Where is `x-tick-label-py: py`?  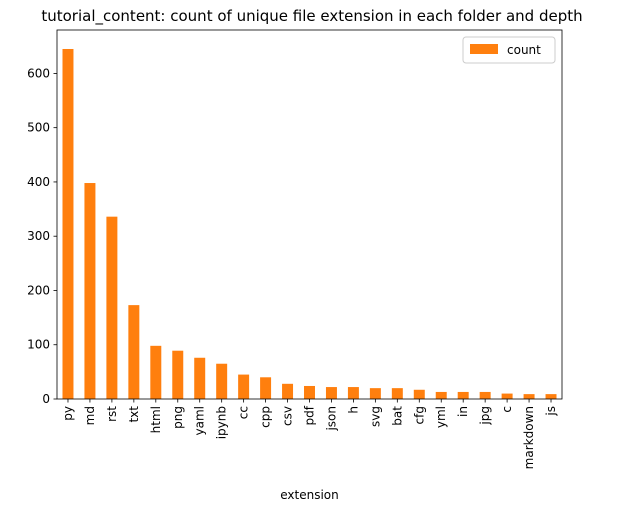
x-tick-label-py: py is located at coordinates (68, 413).